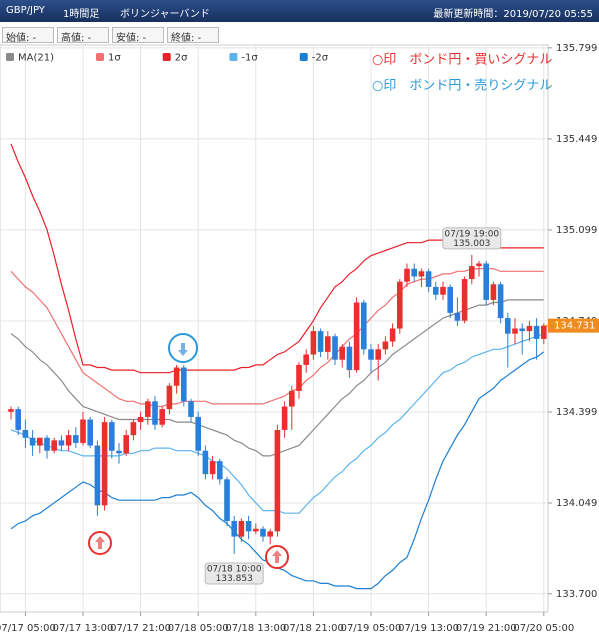  I want to click on legend-swatch, so click(10, 57).